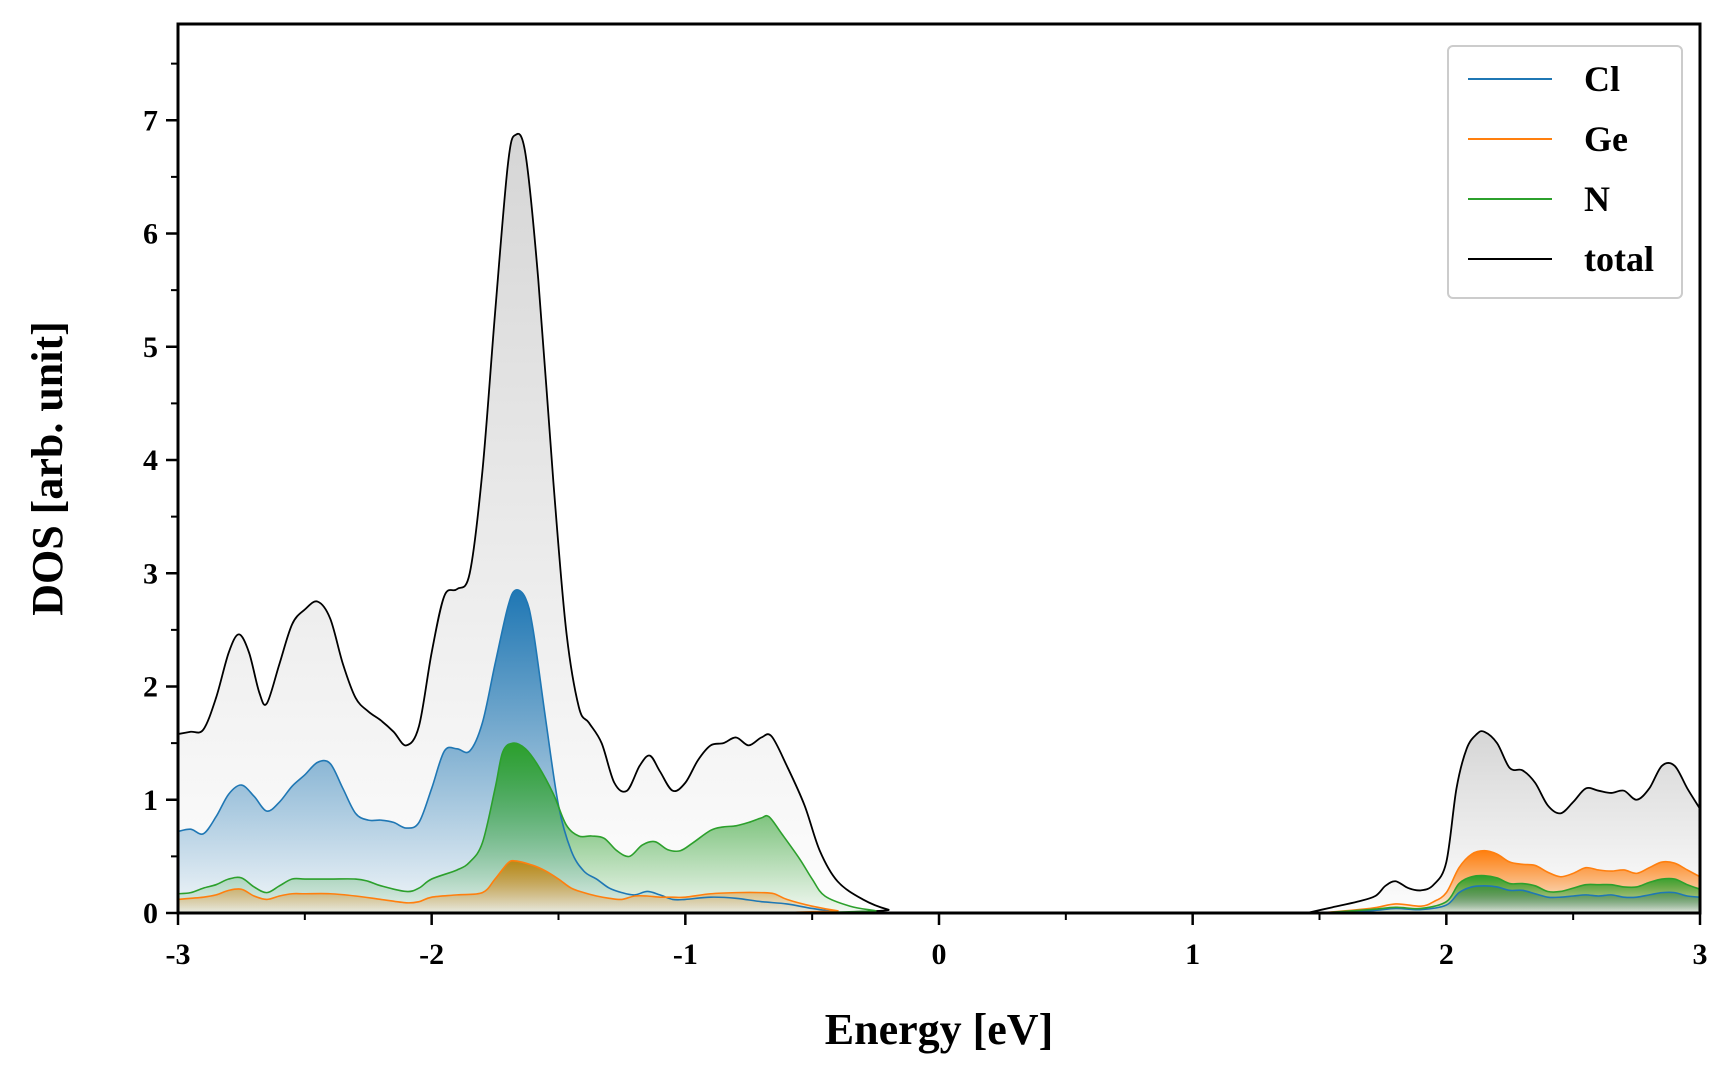  I want to click on legend-label-total: total, so click(1619, 259).